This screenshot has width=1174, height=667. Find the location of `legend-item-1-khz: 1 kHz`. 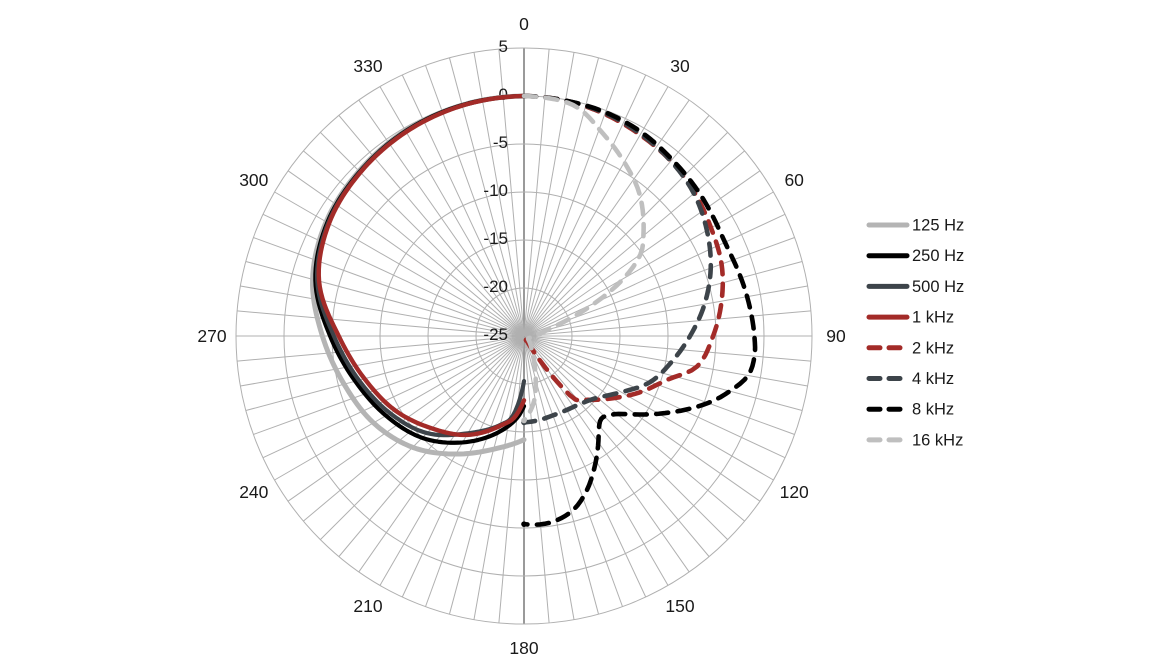

legend-item-1-khz: 1 kHz is located at coordinates (910, 318).